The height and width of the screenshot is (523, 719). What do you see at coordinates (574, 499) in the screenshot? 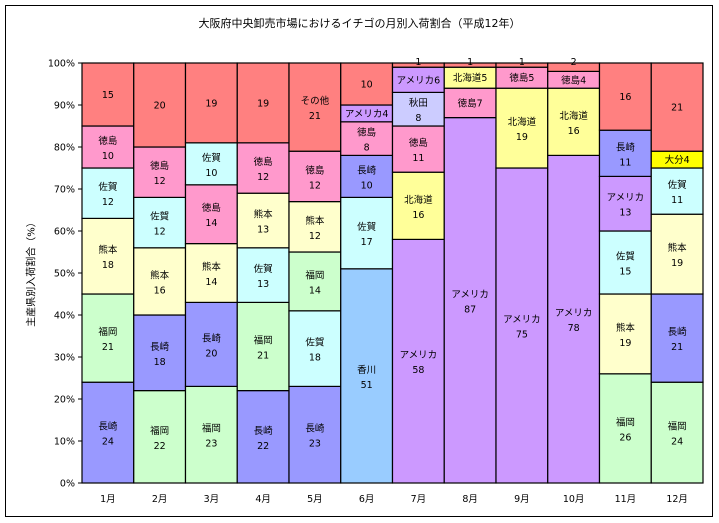
I see `x-tick-label: 10月` at bounding box center [574, 499].